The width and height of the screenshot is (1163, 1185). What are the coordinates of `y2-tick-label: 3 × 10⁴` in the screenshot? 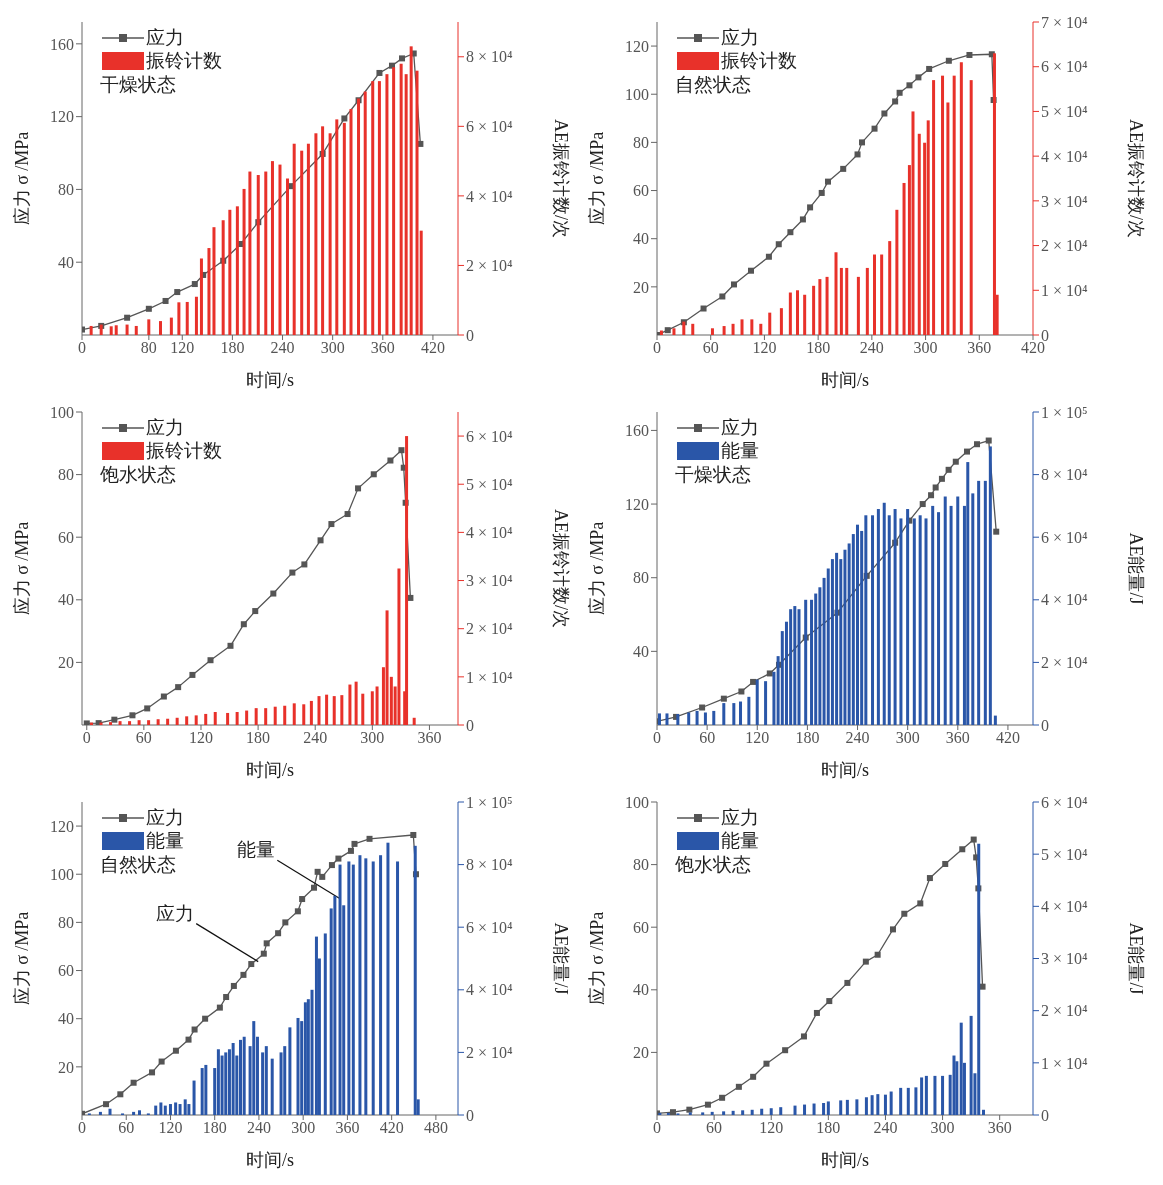 It's located at (490, 581).